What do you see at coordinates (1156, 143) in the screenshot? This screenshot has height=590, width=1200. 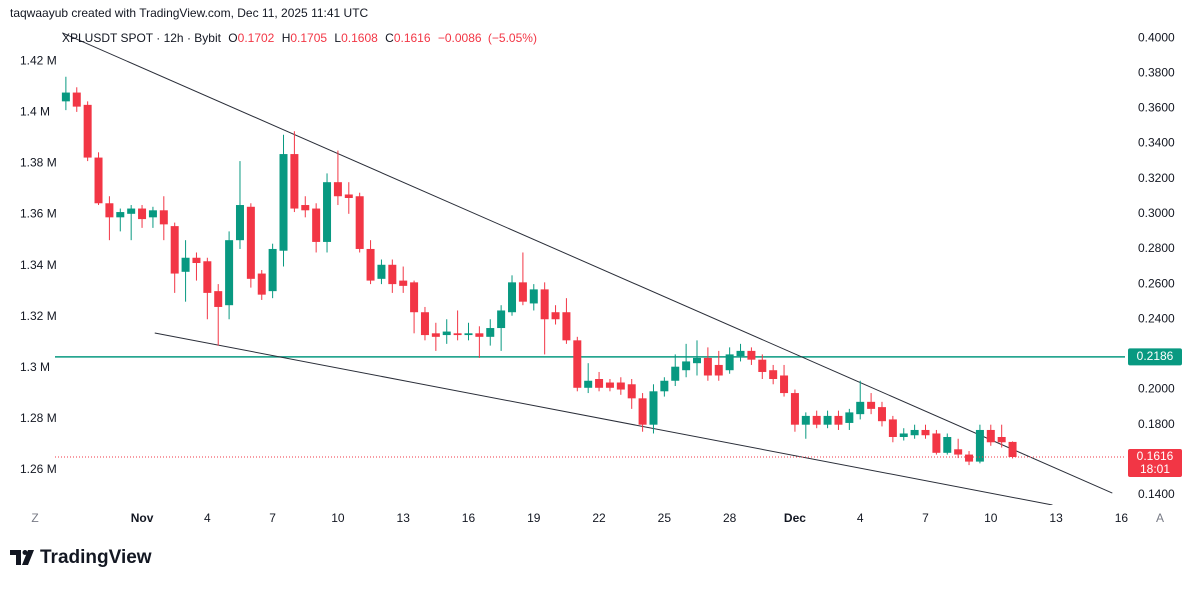 I see `y-tick-label: 0.3400` at bounding box center [1156, 143].